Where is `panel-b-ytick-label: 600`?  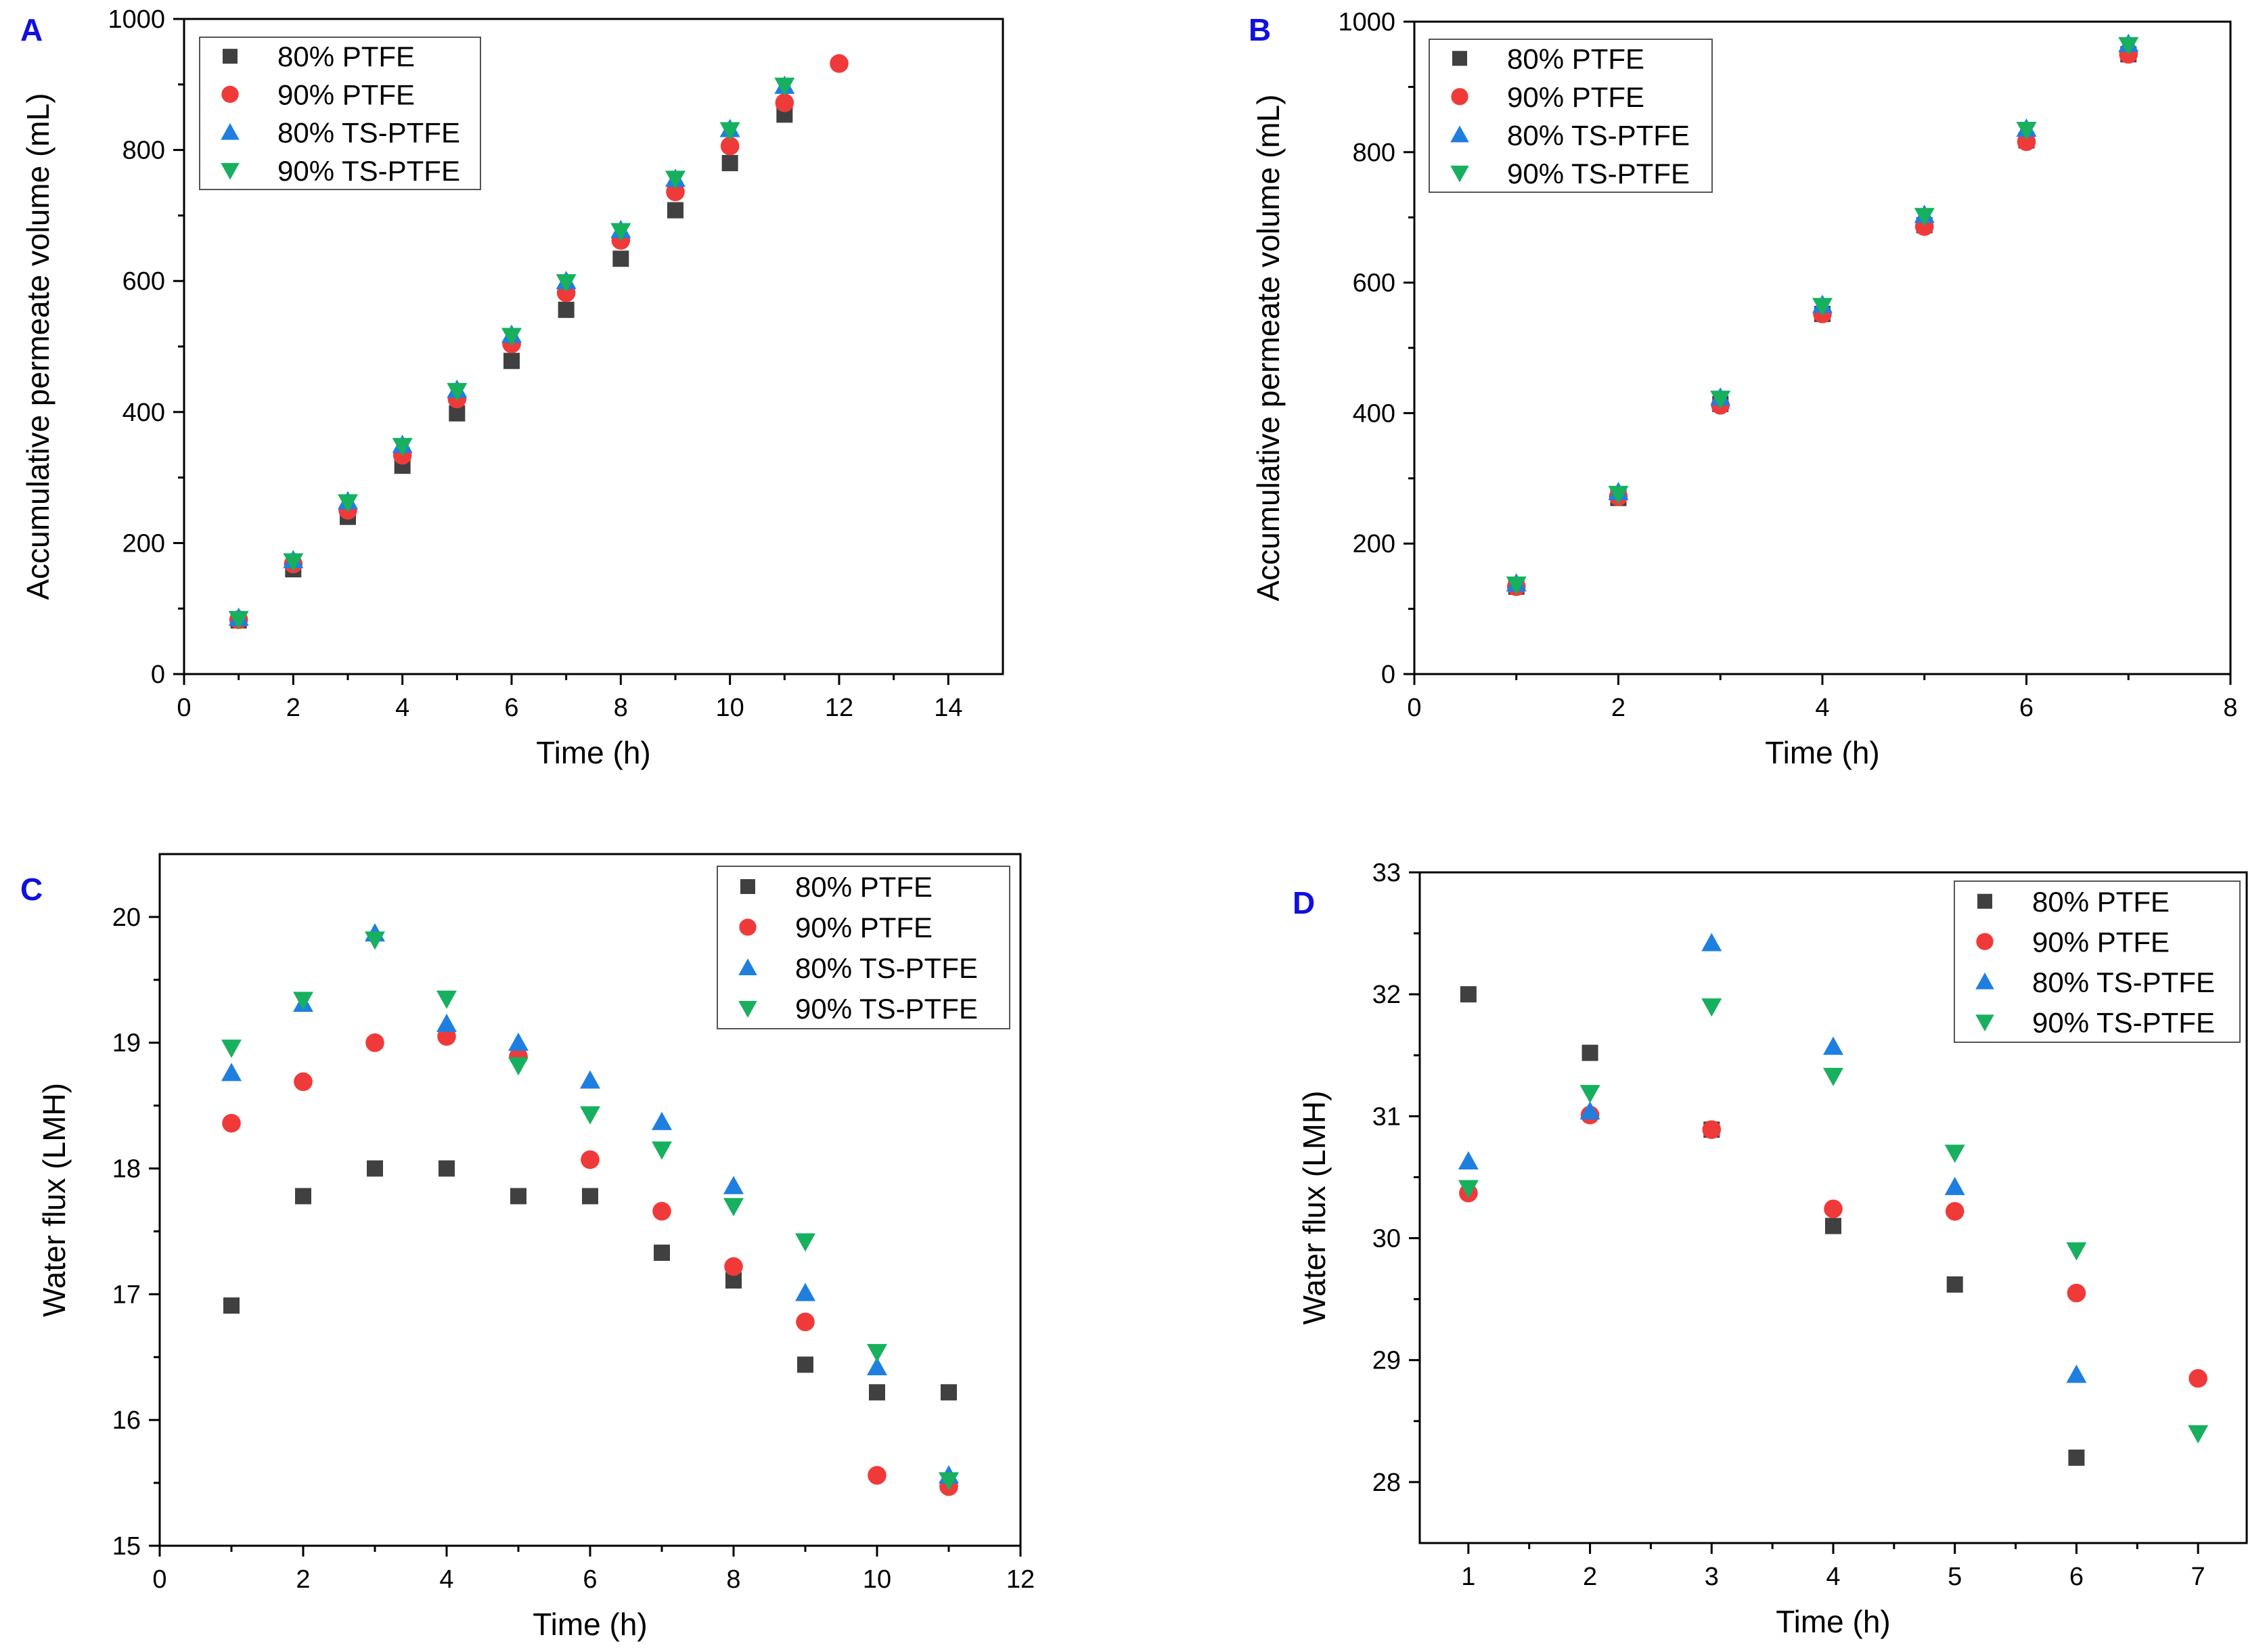
panel-b-ytick-label: 600 is located at coordinates (1374, 283).